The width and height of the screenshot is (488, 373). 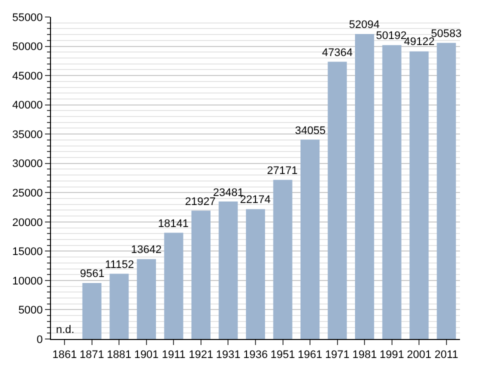 I want to click on x-tick-label: 1871, so click(x=92, y=355).